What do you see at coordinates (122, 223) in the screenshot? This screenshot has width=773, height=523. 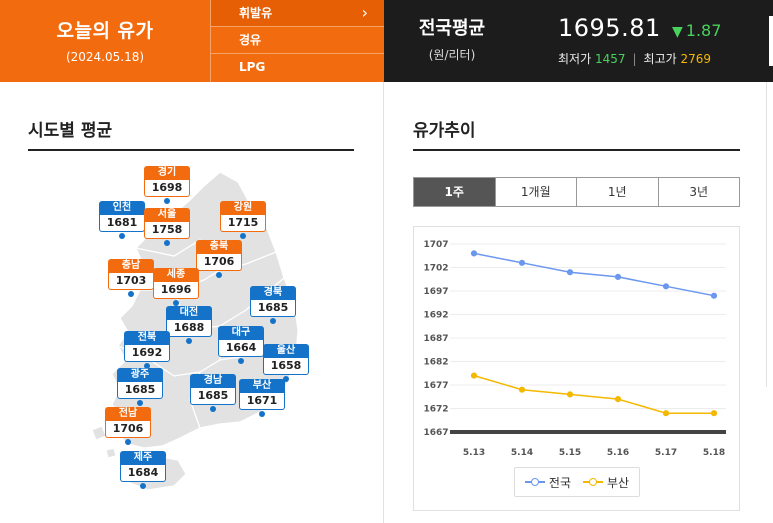 I see `region-value: 1681` at bounding box center [122, 223].